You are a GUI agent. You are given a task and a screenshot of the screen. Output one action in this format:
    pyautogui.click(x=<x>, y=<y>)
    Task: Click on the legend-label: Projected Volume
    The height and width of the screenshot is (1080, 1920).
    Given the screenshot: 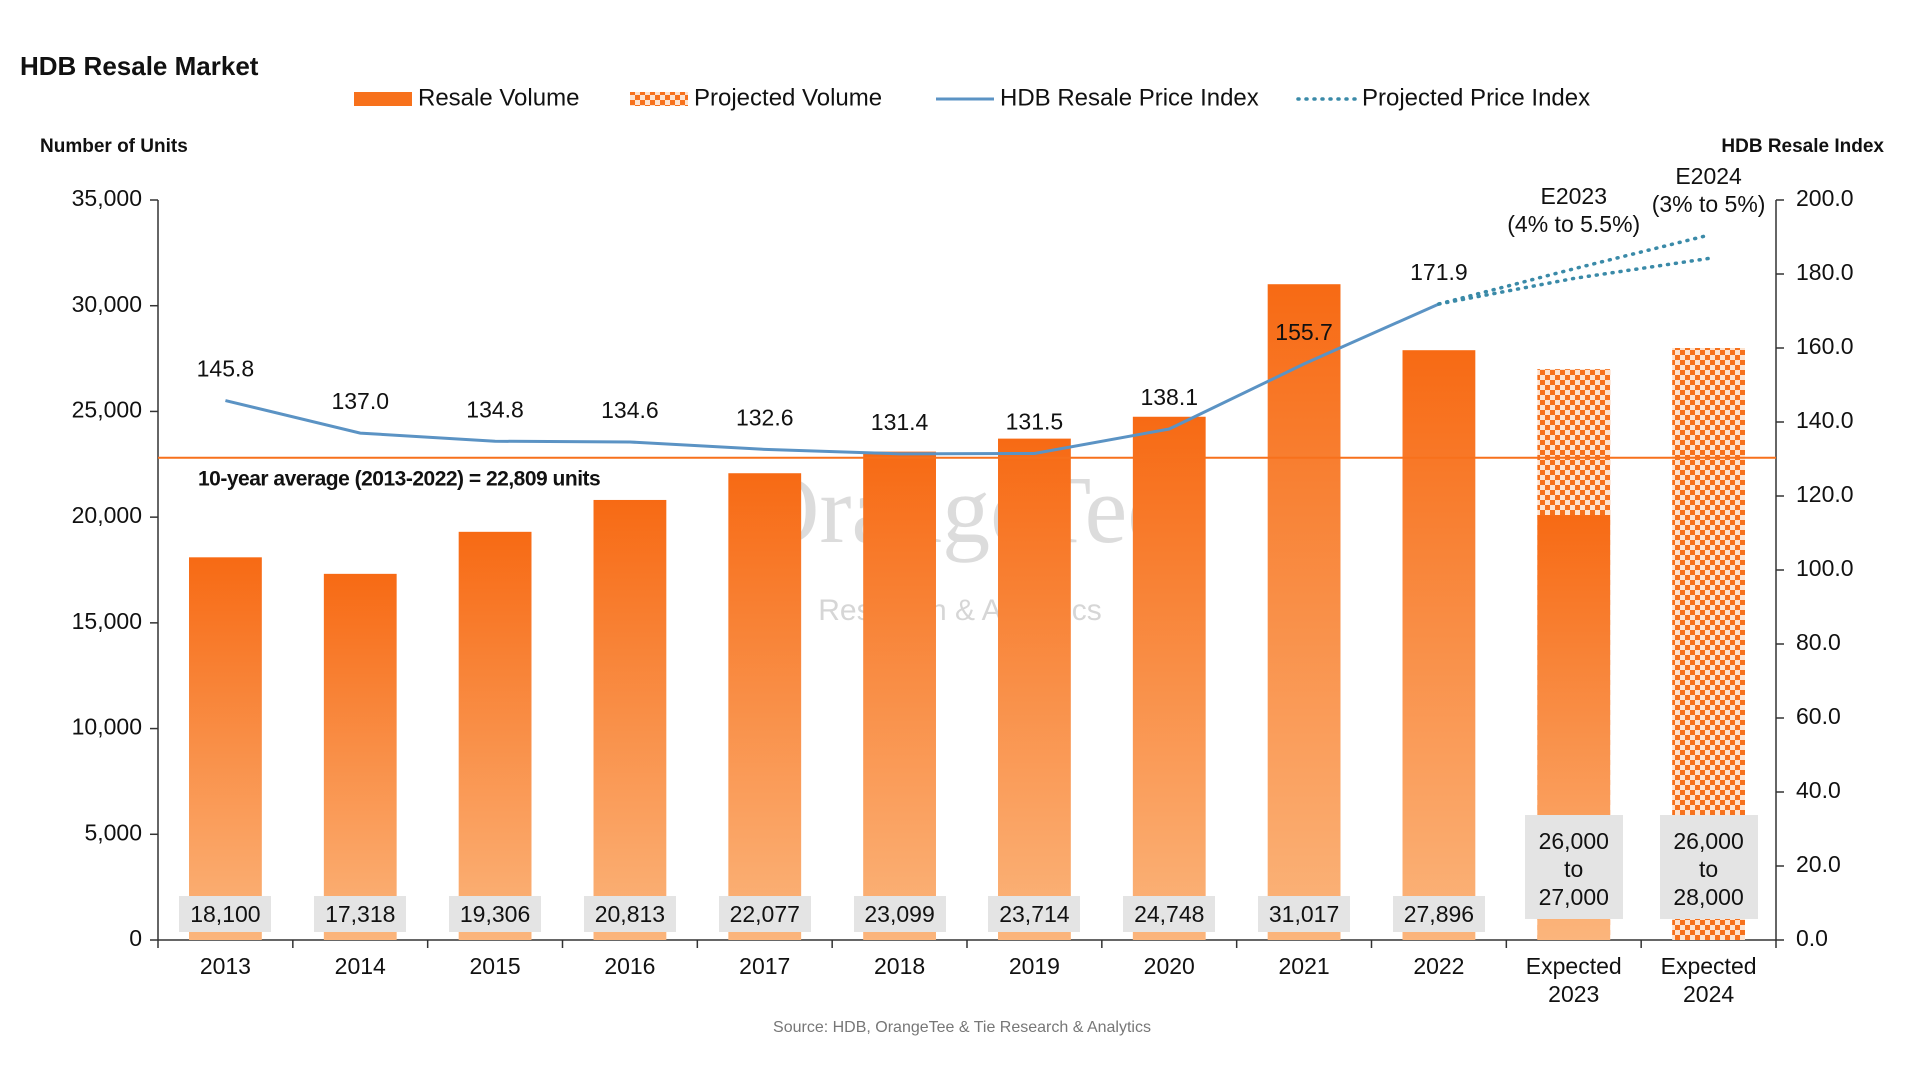 What is the action you would take?
    pyautogui.click(x=788, y=97)
    